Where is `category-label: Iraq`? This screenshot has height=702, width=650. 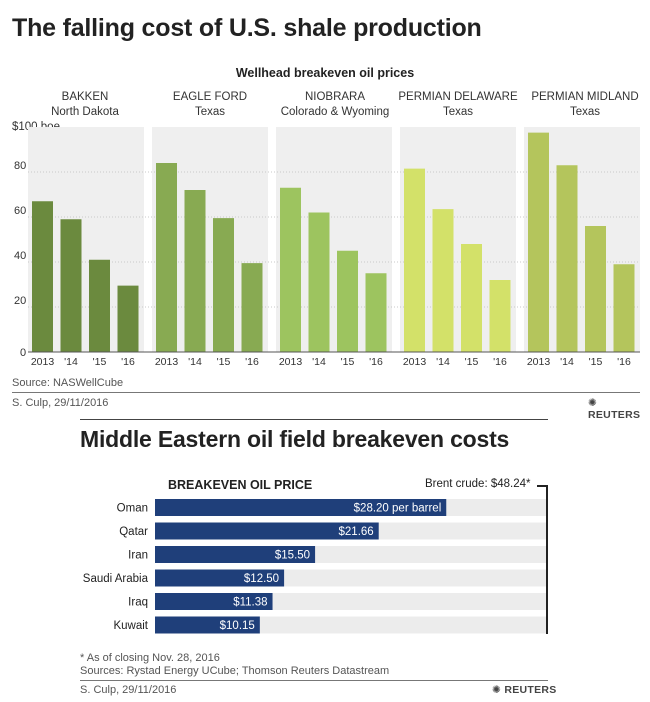
category-label: Iraq is located at coordinates (138, 603).